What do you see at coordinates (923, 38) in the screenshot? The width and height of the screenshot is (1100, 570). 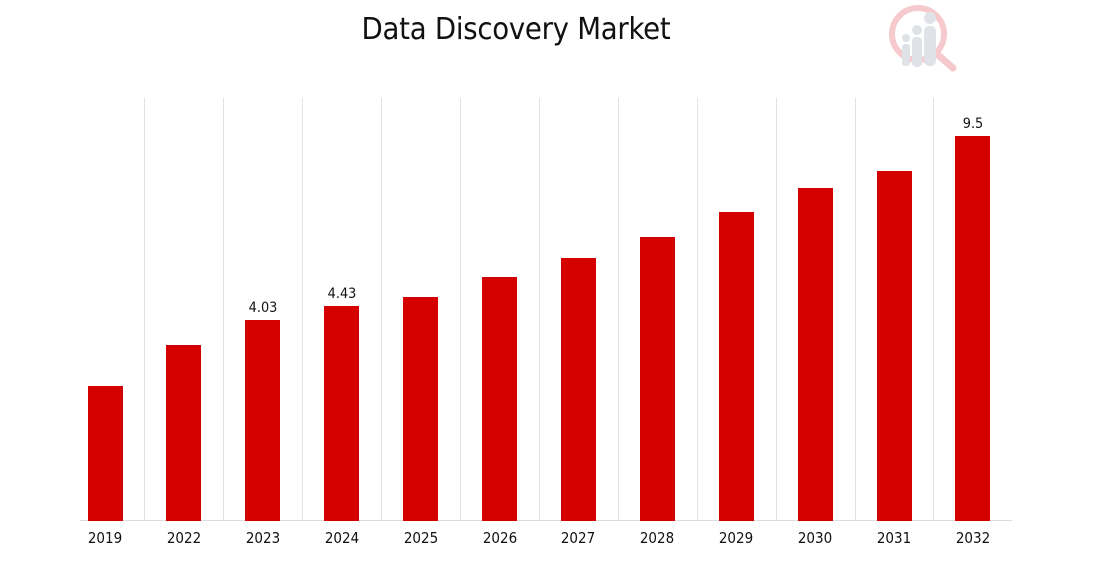 I see `watermark-logo-icon` at bounding box center [923, 38].